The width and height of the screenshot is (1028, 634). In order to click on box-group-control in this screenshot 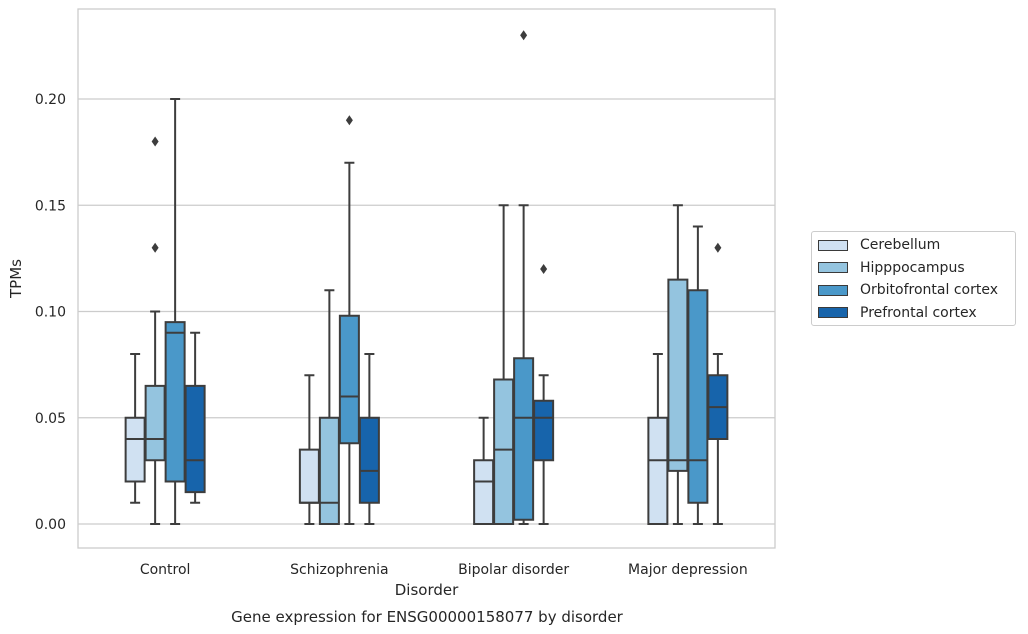, I will do `click(165, 311)`.